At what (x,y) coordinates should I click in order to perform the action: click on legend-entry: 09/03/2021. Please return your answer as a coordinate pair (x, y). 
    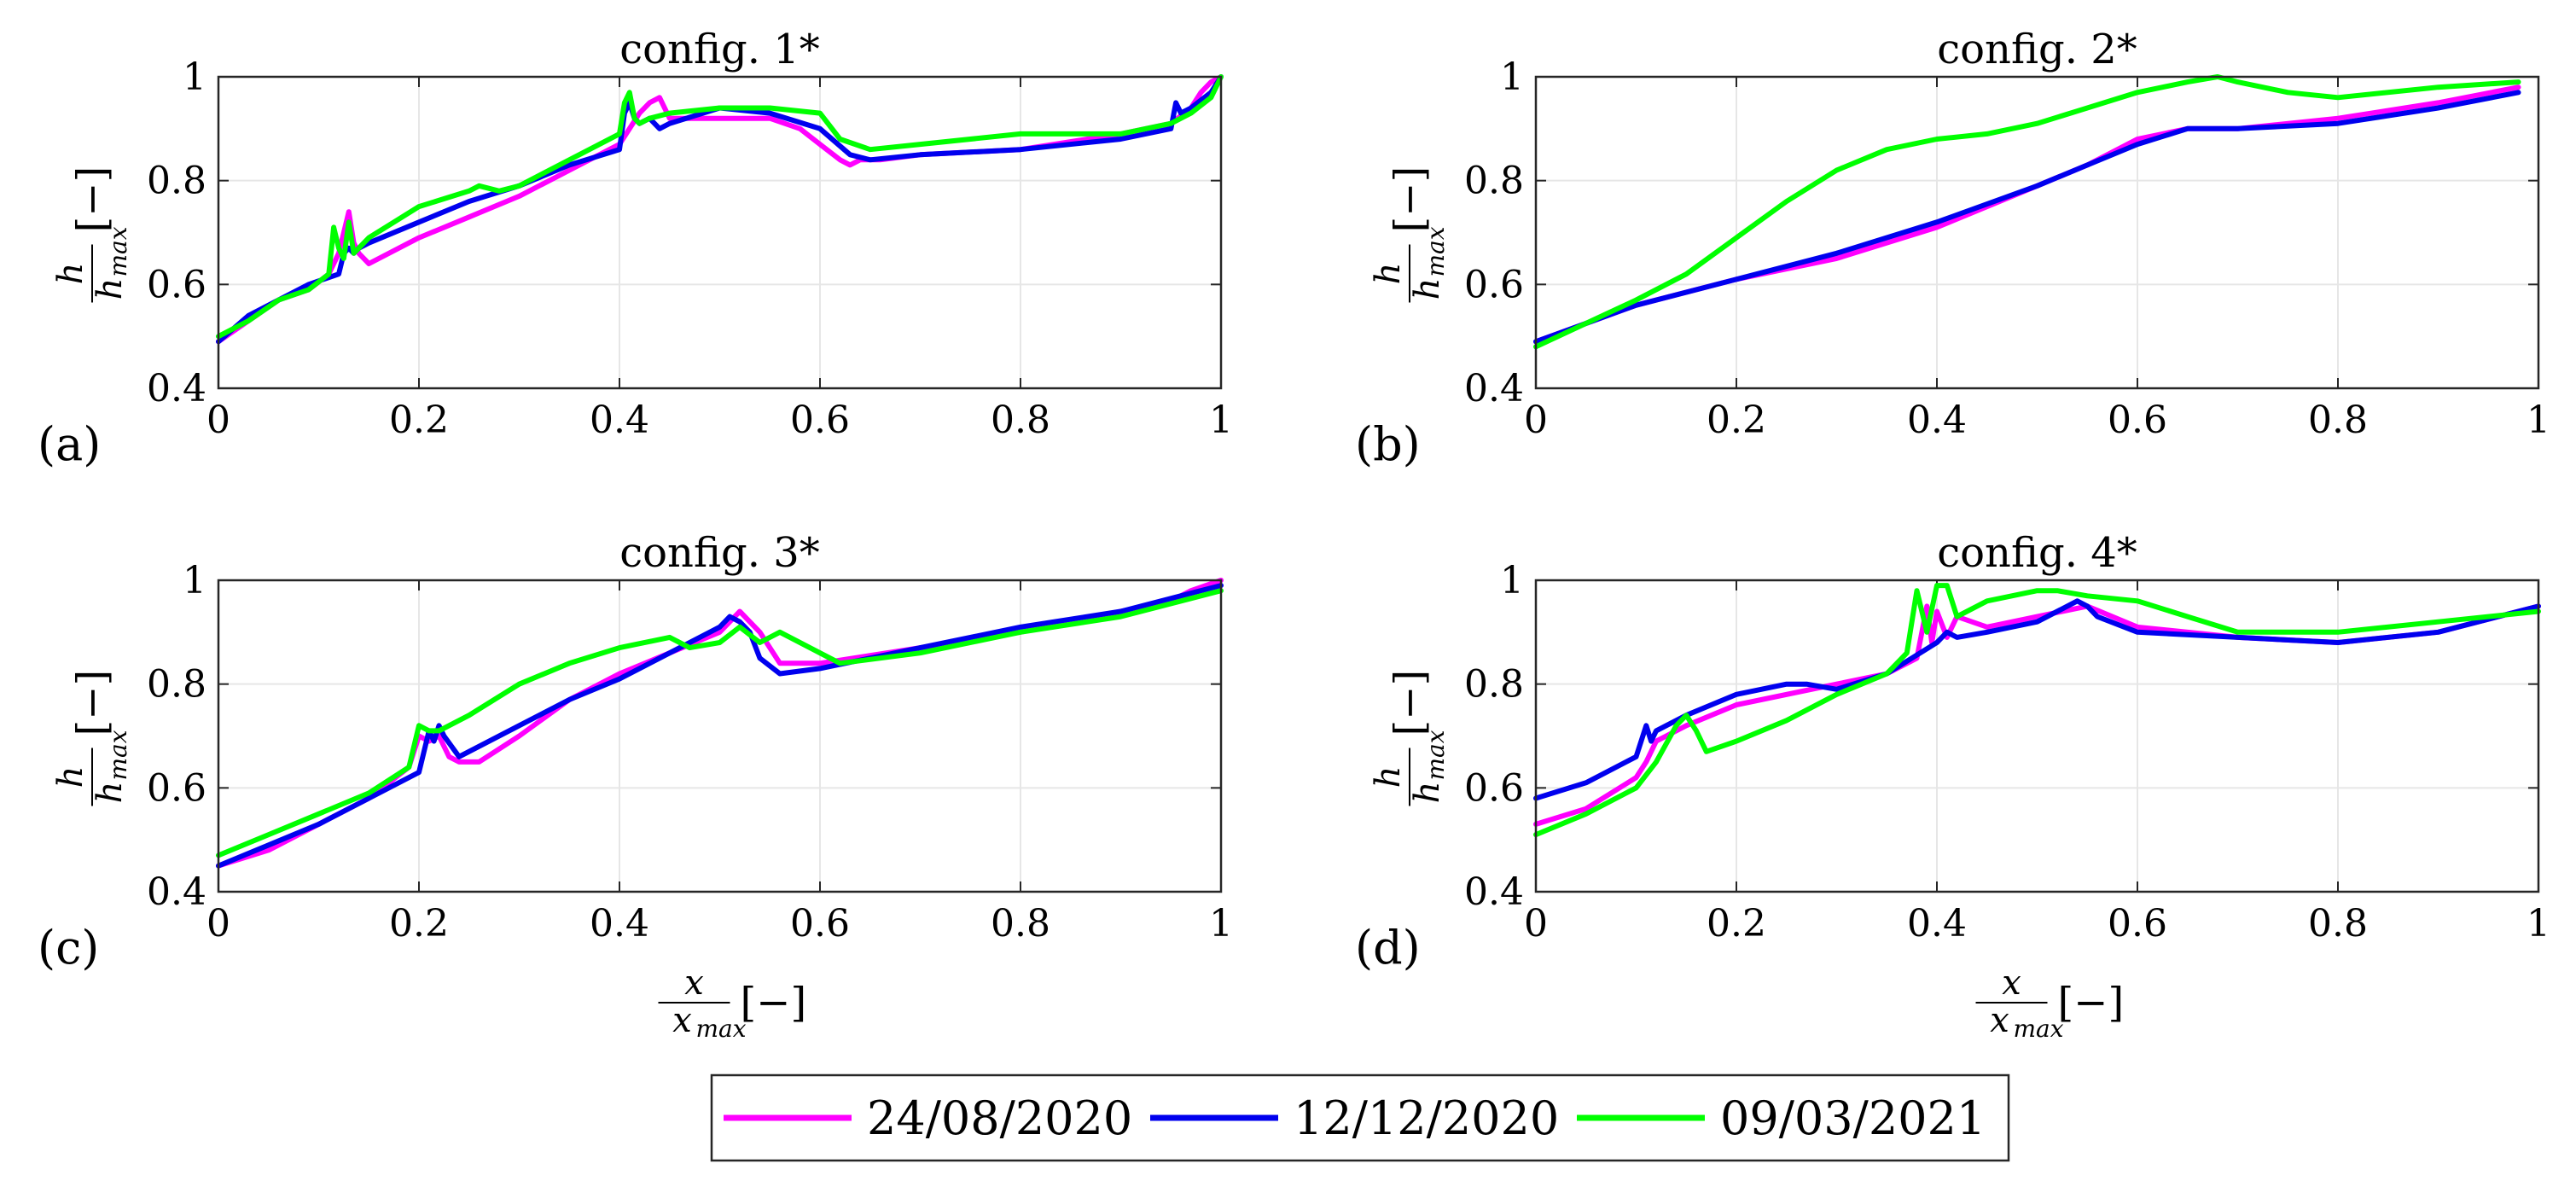
    Looking at the image, I should click on (1781, 1118).